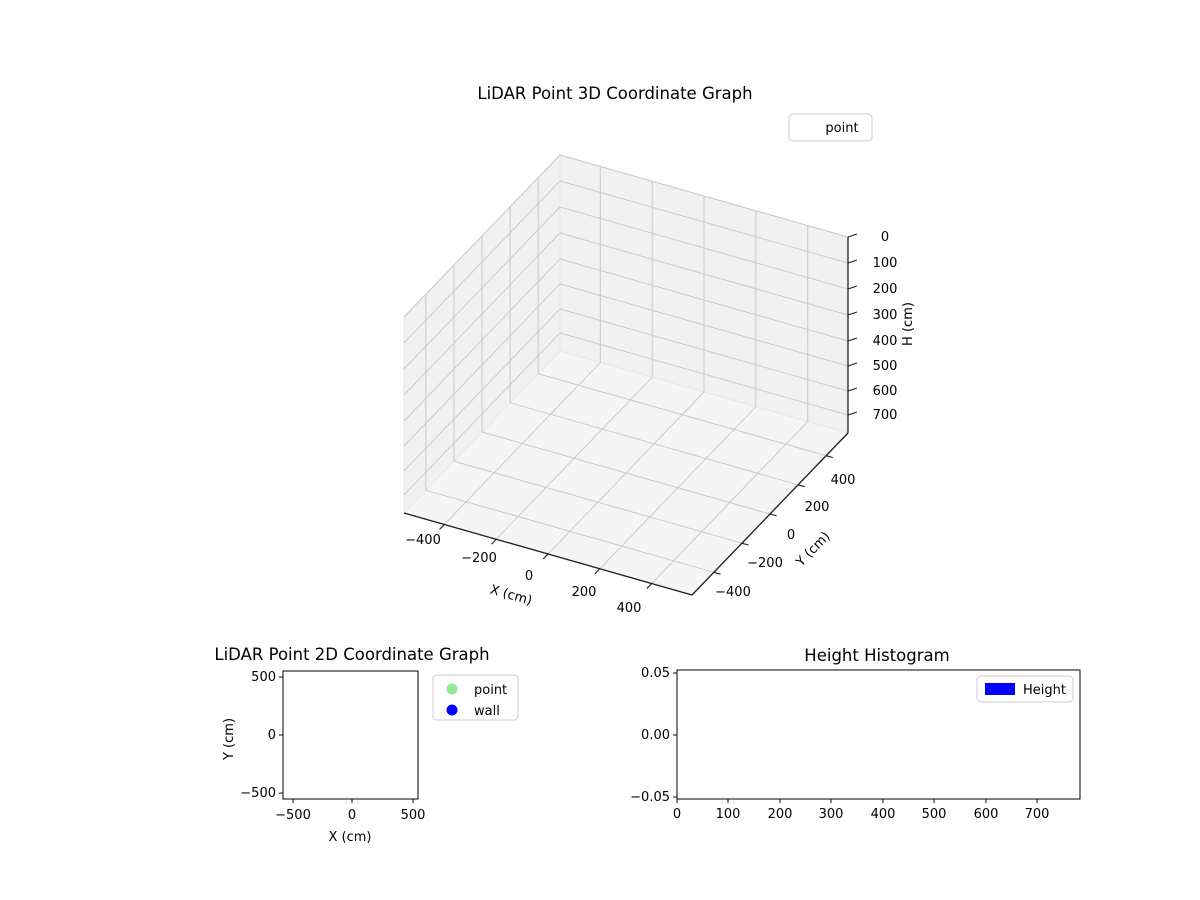 The height and width of the screenshot is (900, 1200). Describe the element at coordinates (885, 391) in the screenshot. I see `z-tick-label: 600` at that location.